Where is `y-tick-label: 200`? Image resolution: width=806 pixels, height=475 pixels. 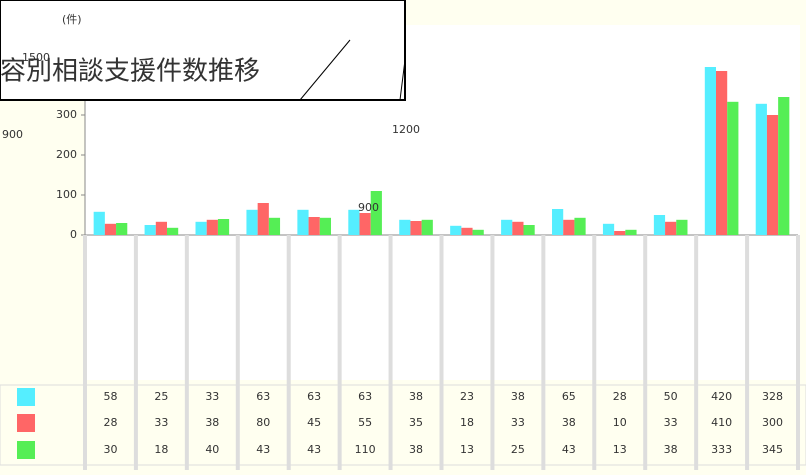 y-tick-label: 200 is located at coordinates (66, 154).